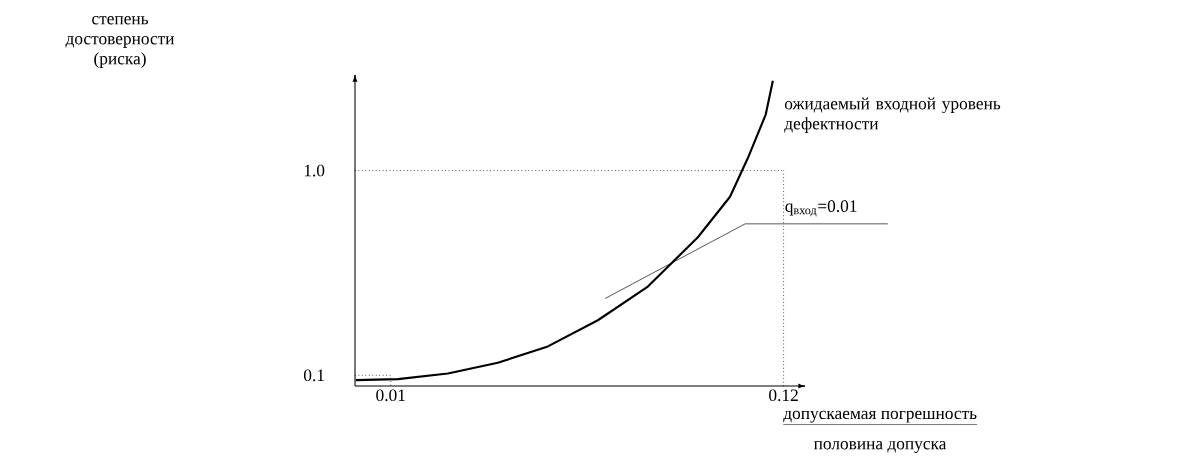 The width and height of the screenshot is (1202, 465). Describe the element at coordinates (880, 447) in the screenshot. I see `text: половина допуска` at that location.